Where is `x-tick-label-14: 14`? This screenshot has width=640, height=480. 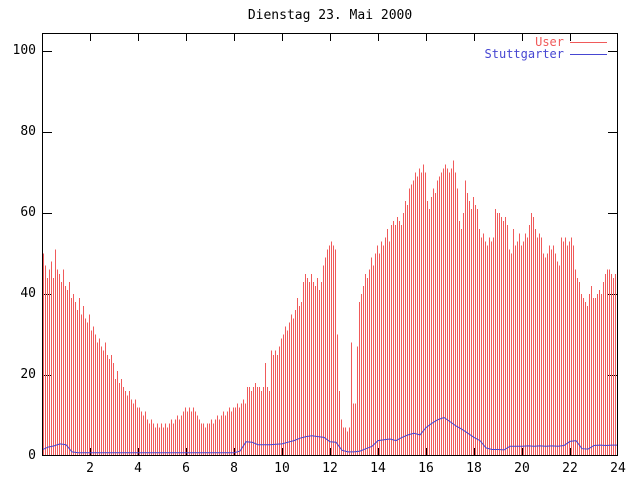
x-tick-label-14: 14 is located at coordinates (378, 468).